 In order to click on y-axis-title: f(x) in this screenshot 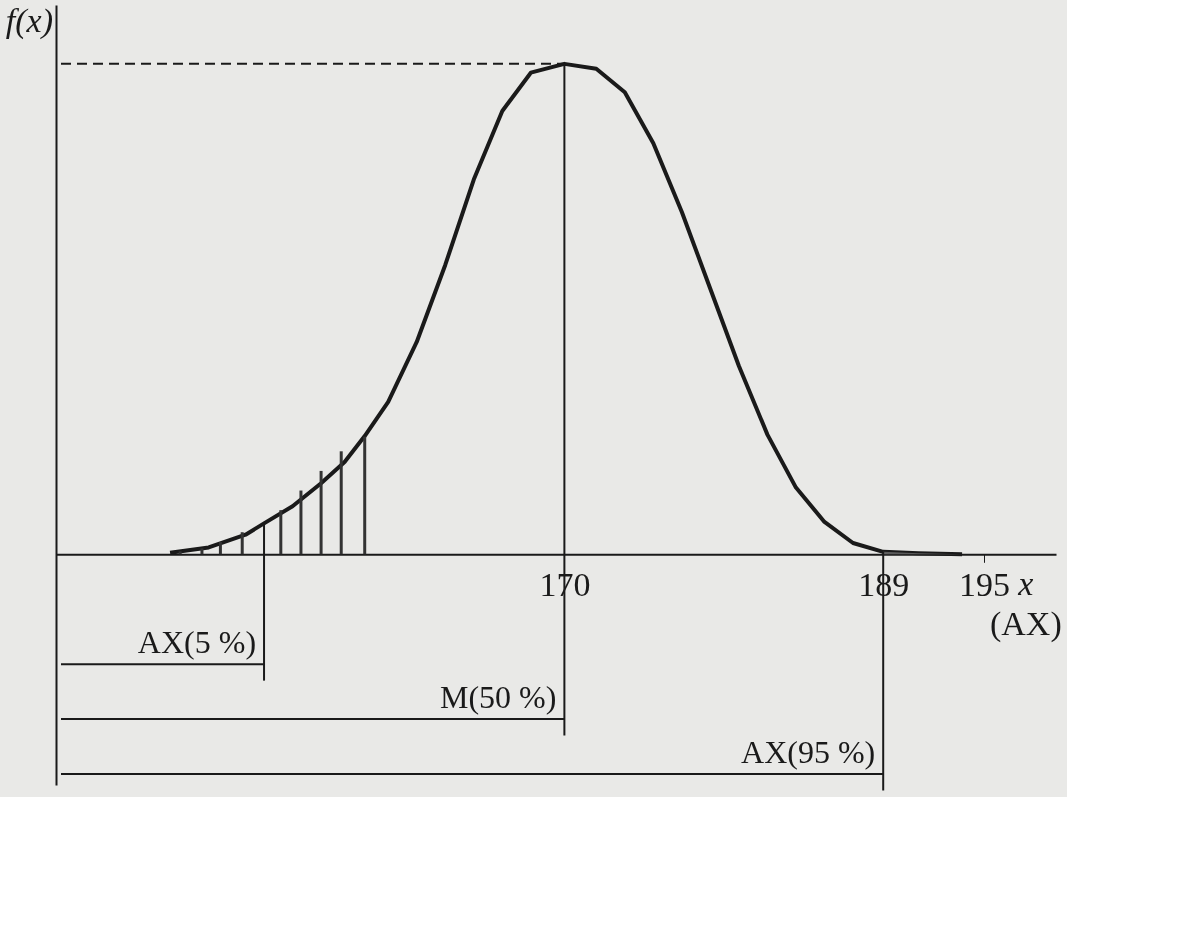, I will do `click(29, 21)`.